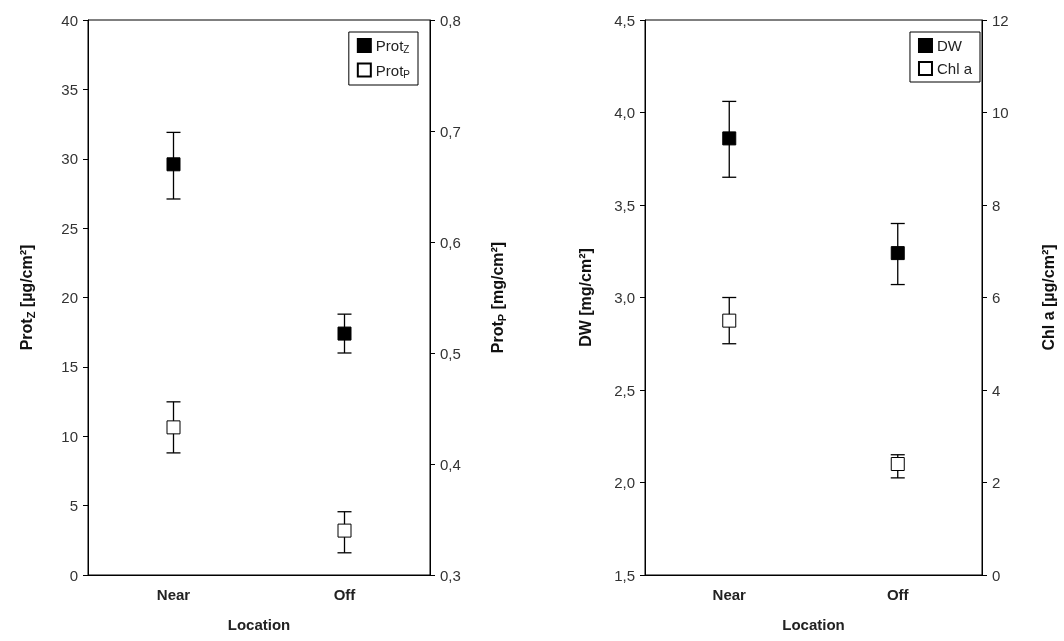  Describe the element at coordinates (1048, 297) in the screenshot. I see `y2-axis-title: Chl a [µg/cm²]` at that location.